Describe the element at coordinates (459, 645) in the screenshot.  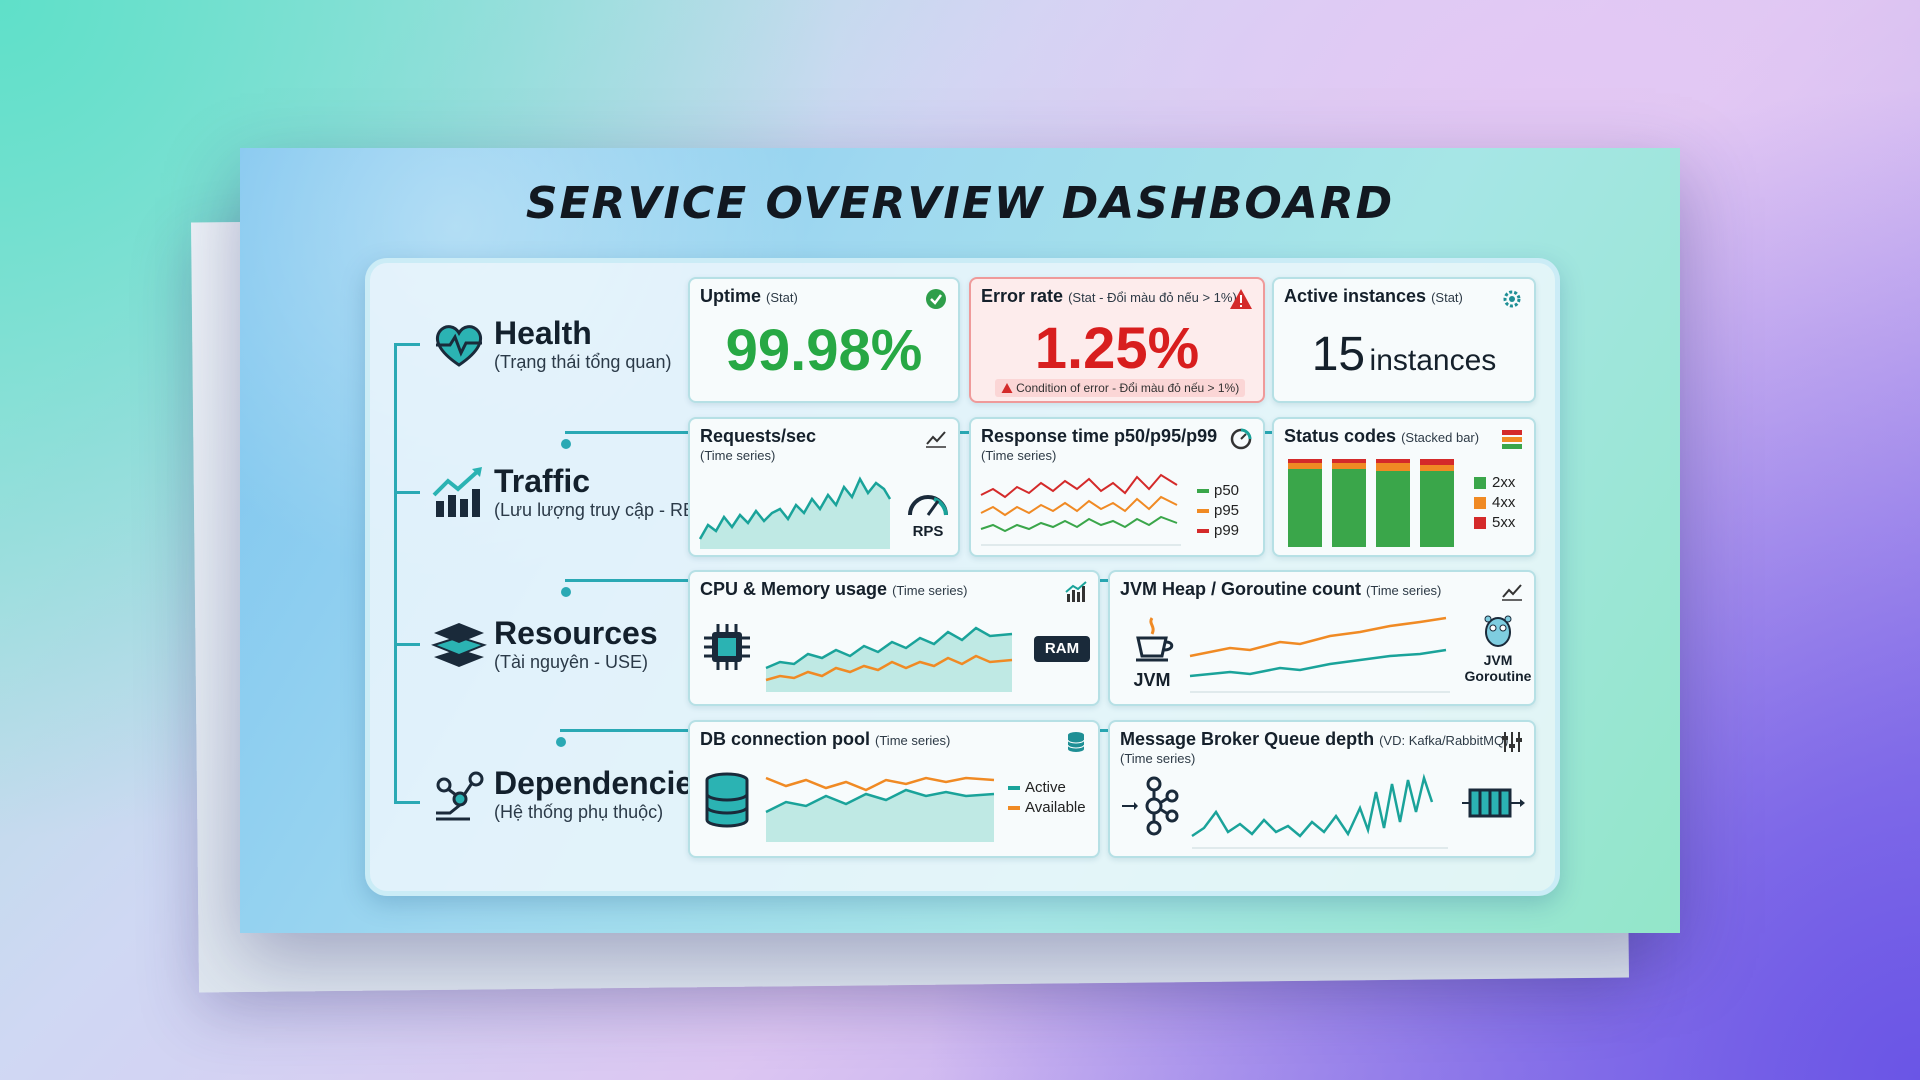
I see `layers-icon` at that location.